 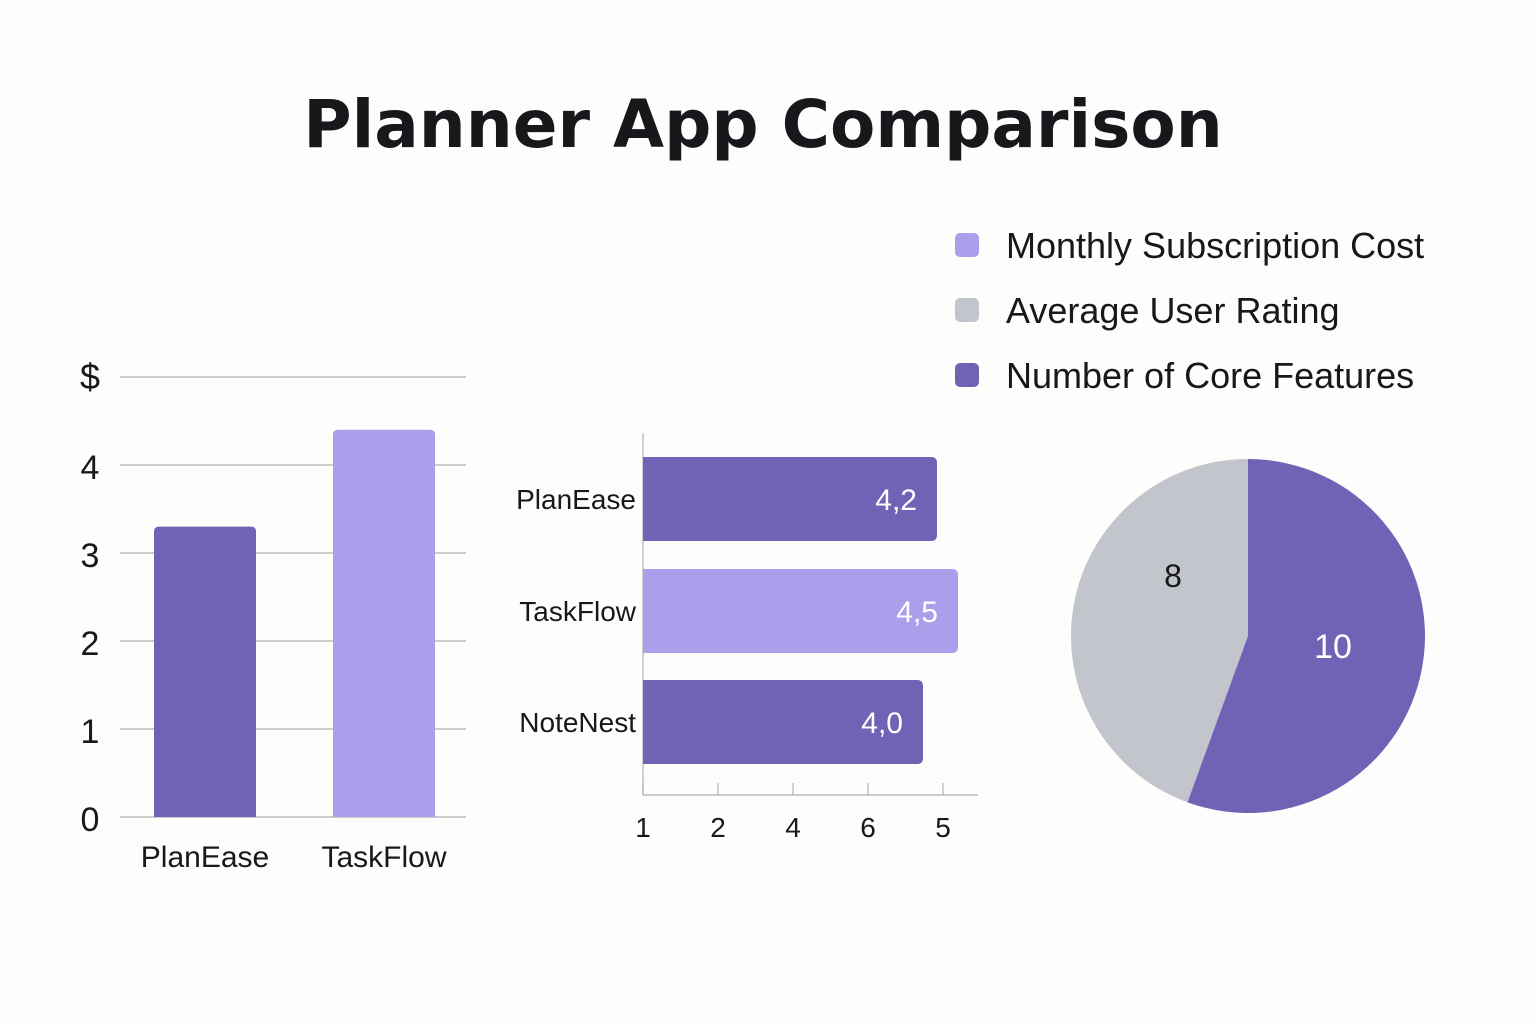 I want to click on data-label: 4,5, so click(x=917, y=612).